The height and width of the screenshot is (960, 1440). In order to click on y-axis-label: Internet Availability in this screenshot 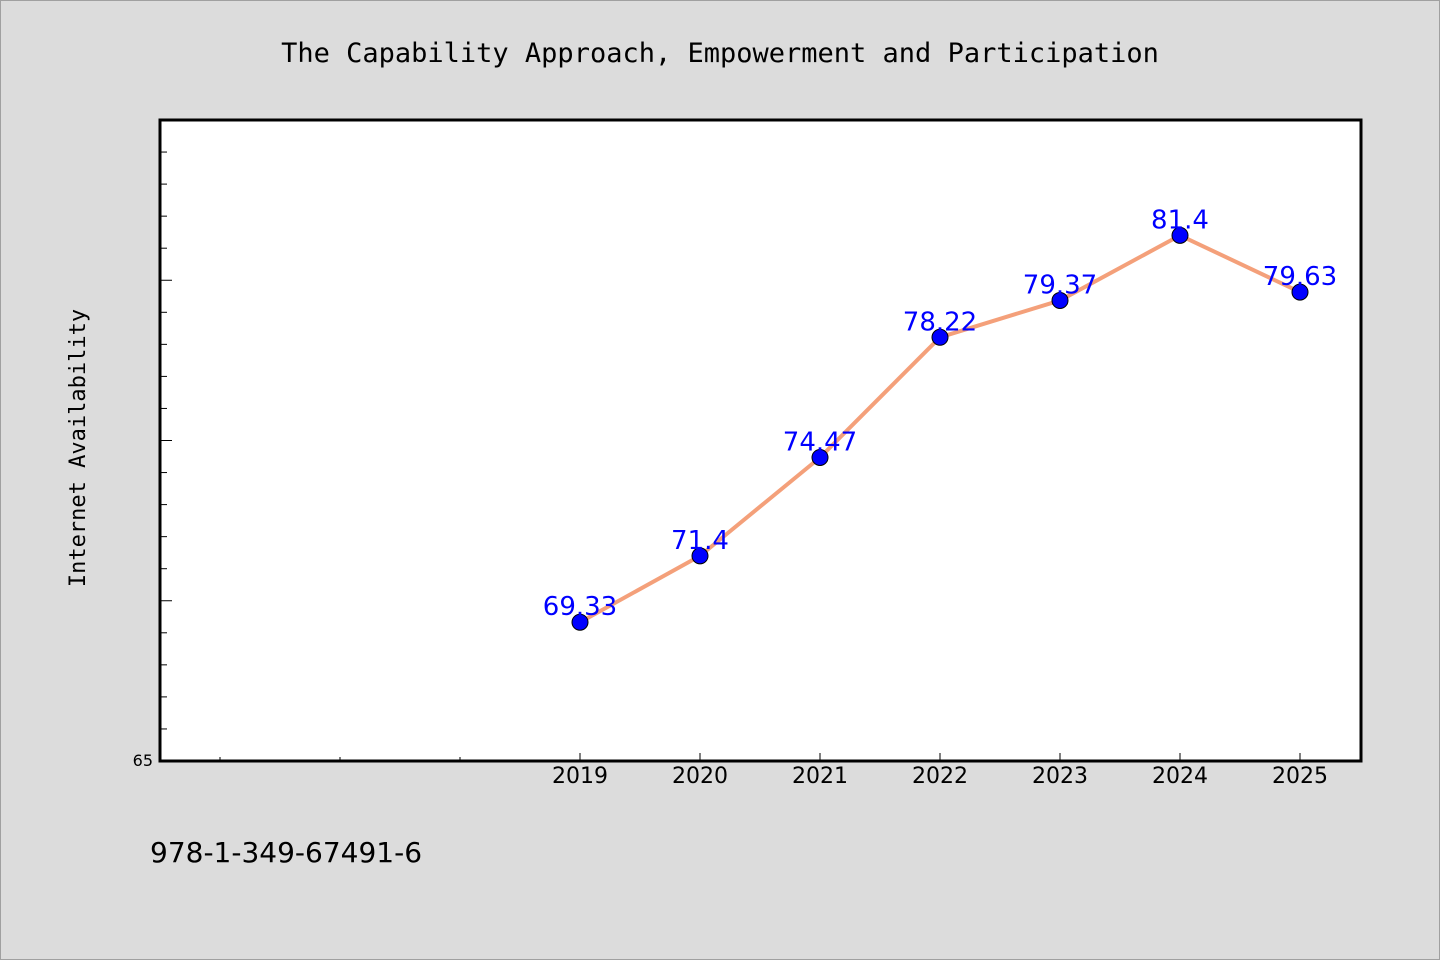, I will do `click(78, 448)`.